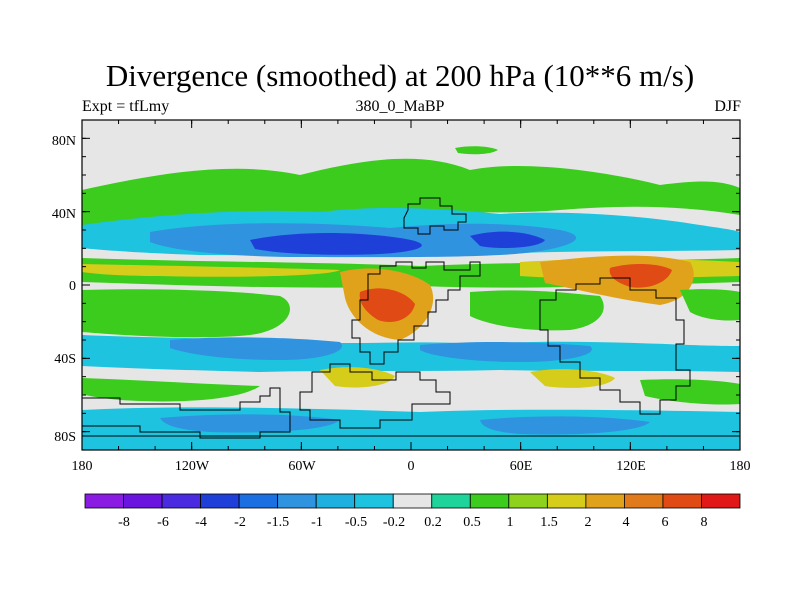  What do you see at coordinates (65, 359) in the screenshot?
I see `lat-label-40s: 40S` at bounding box center [65, 359].